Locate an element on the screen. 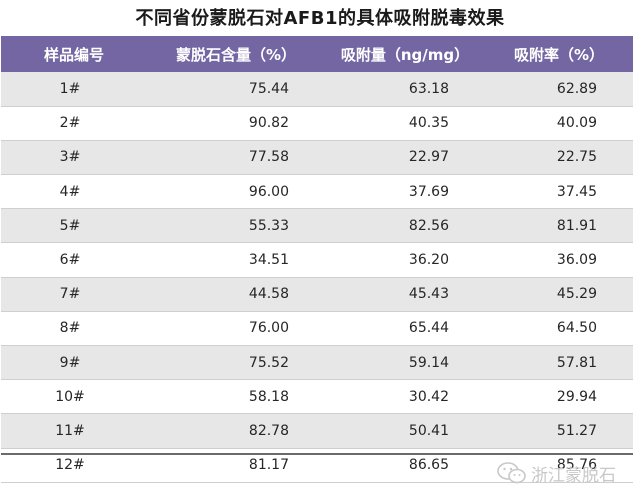  table-row: 7# 44.58 45.43 45.29 is located at coordinates (317, 294).